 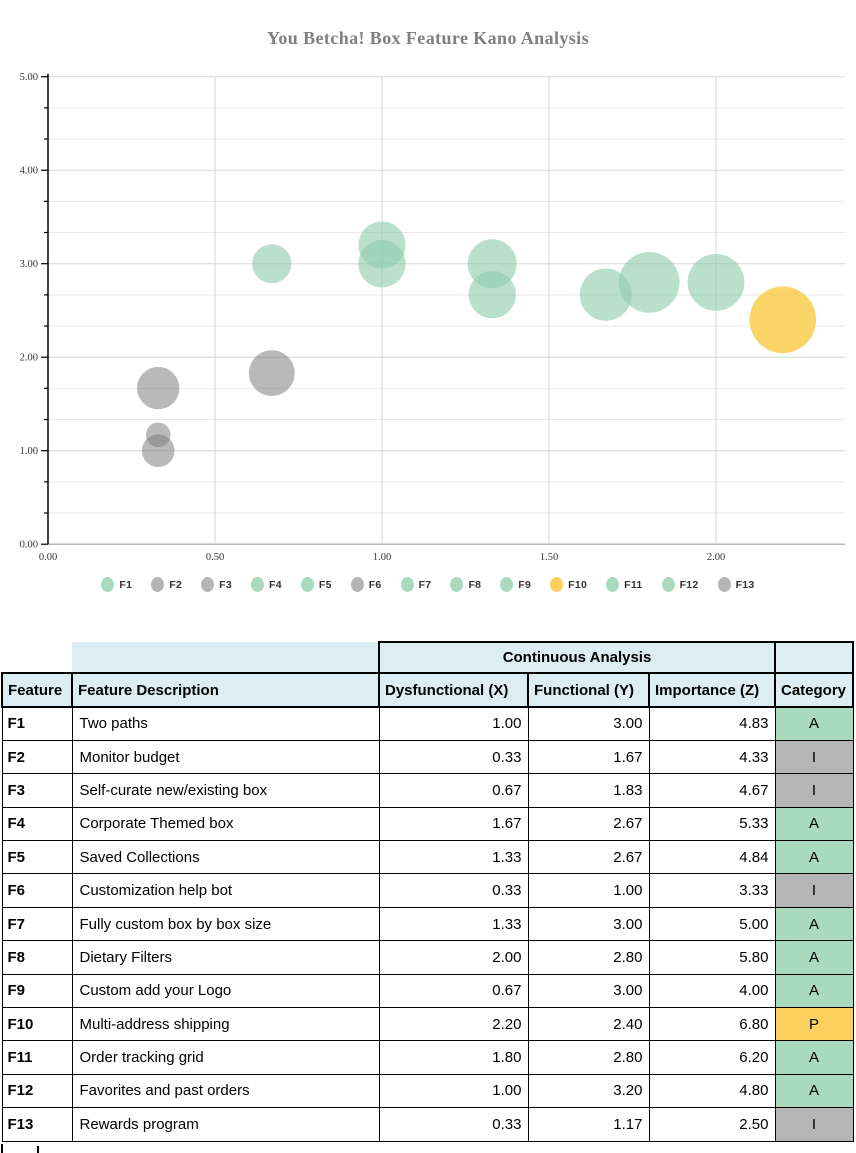 What do you see at coordinates (382, 557) in the screenshot?
I see `svg-text: 1.00` at bounding box center [382, 557].